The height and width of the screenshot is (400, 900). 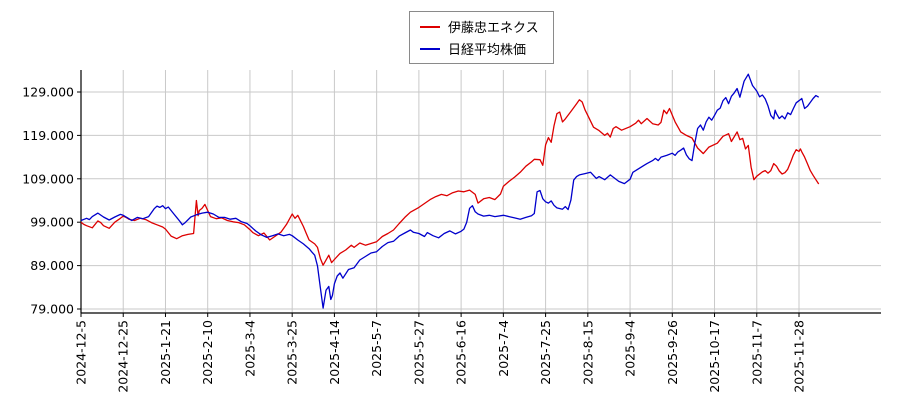 What do you see at coordinates (503, 348) in the screenshot?
I see `x-axis-tick-label: 2025-7-4` at bounding box center [503, 348].